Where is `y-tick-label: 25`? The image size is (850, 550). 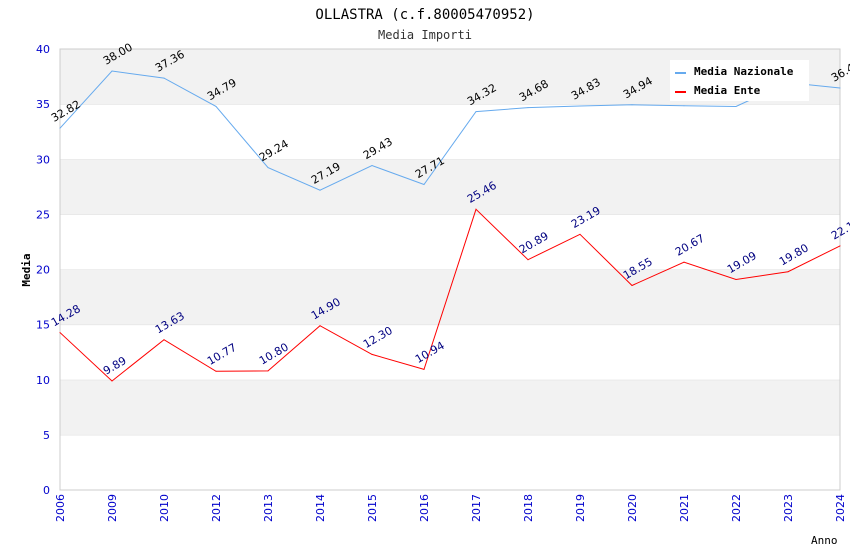
y-tick-label: 25 is located at coordinates (43, 214).